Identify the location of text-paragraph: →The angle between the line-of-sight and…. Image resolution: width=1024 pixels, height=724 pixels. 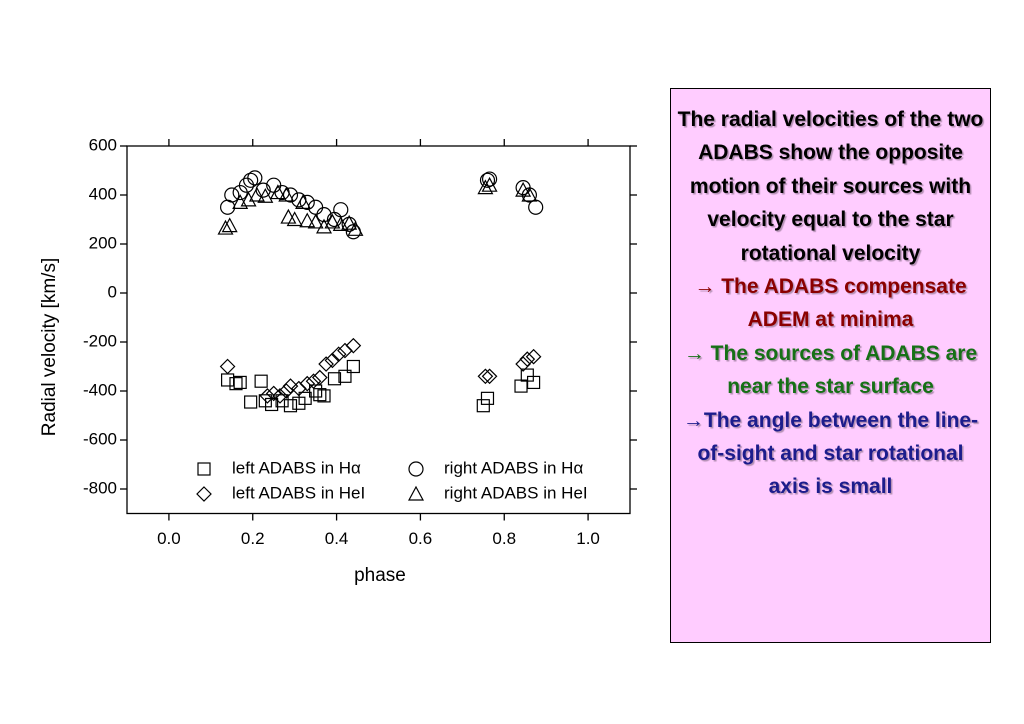
(830, 453).